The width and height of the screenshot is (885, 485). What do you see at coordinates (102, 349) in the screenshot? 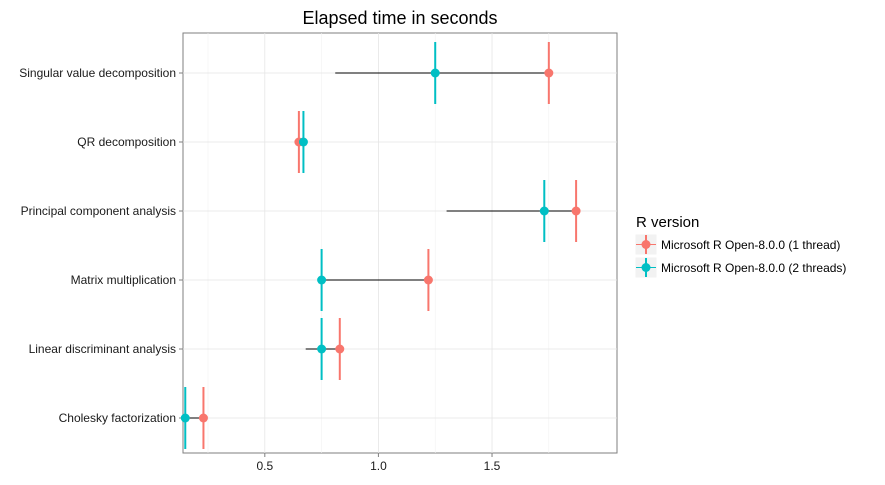
I see `y-tick-label: Linear discriminant analysis` at bounding box center [102, 349].